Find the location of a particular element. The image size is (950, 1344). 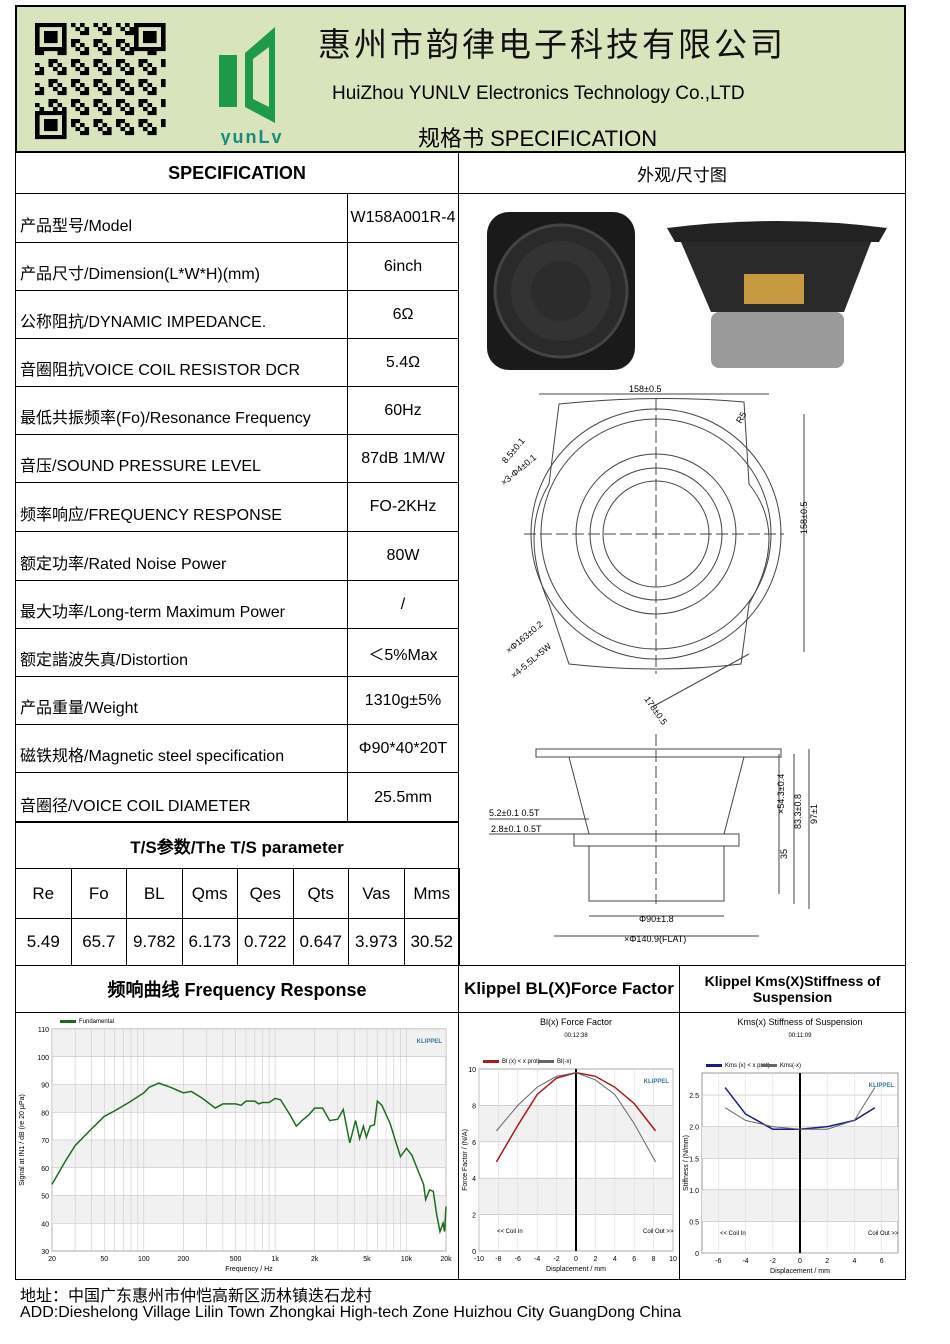

header-banner: yunLv is located at coordinates (460, 79).